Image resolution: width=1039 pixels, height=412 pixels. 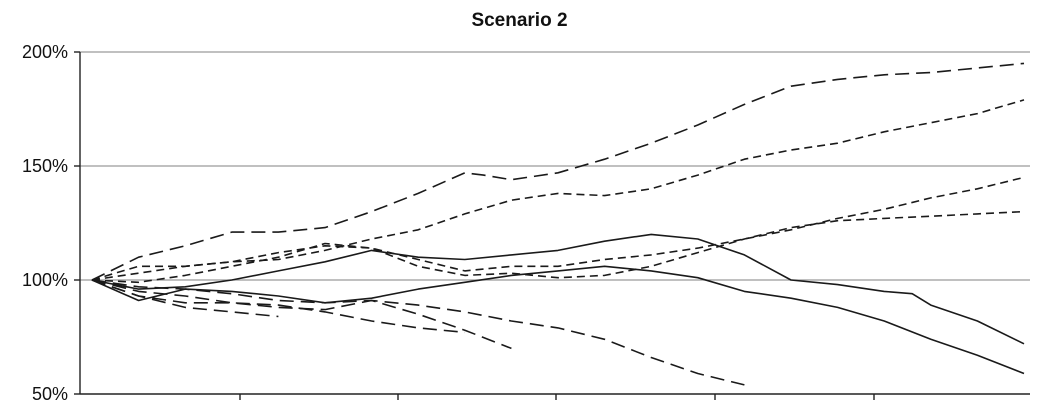 What do you see at coordinates (45, 280) in the screenshot?
I see `y-tick-label: 100%` at bounding box center [45, 280].